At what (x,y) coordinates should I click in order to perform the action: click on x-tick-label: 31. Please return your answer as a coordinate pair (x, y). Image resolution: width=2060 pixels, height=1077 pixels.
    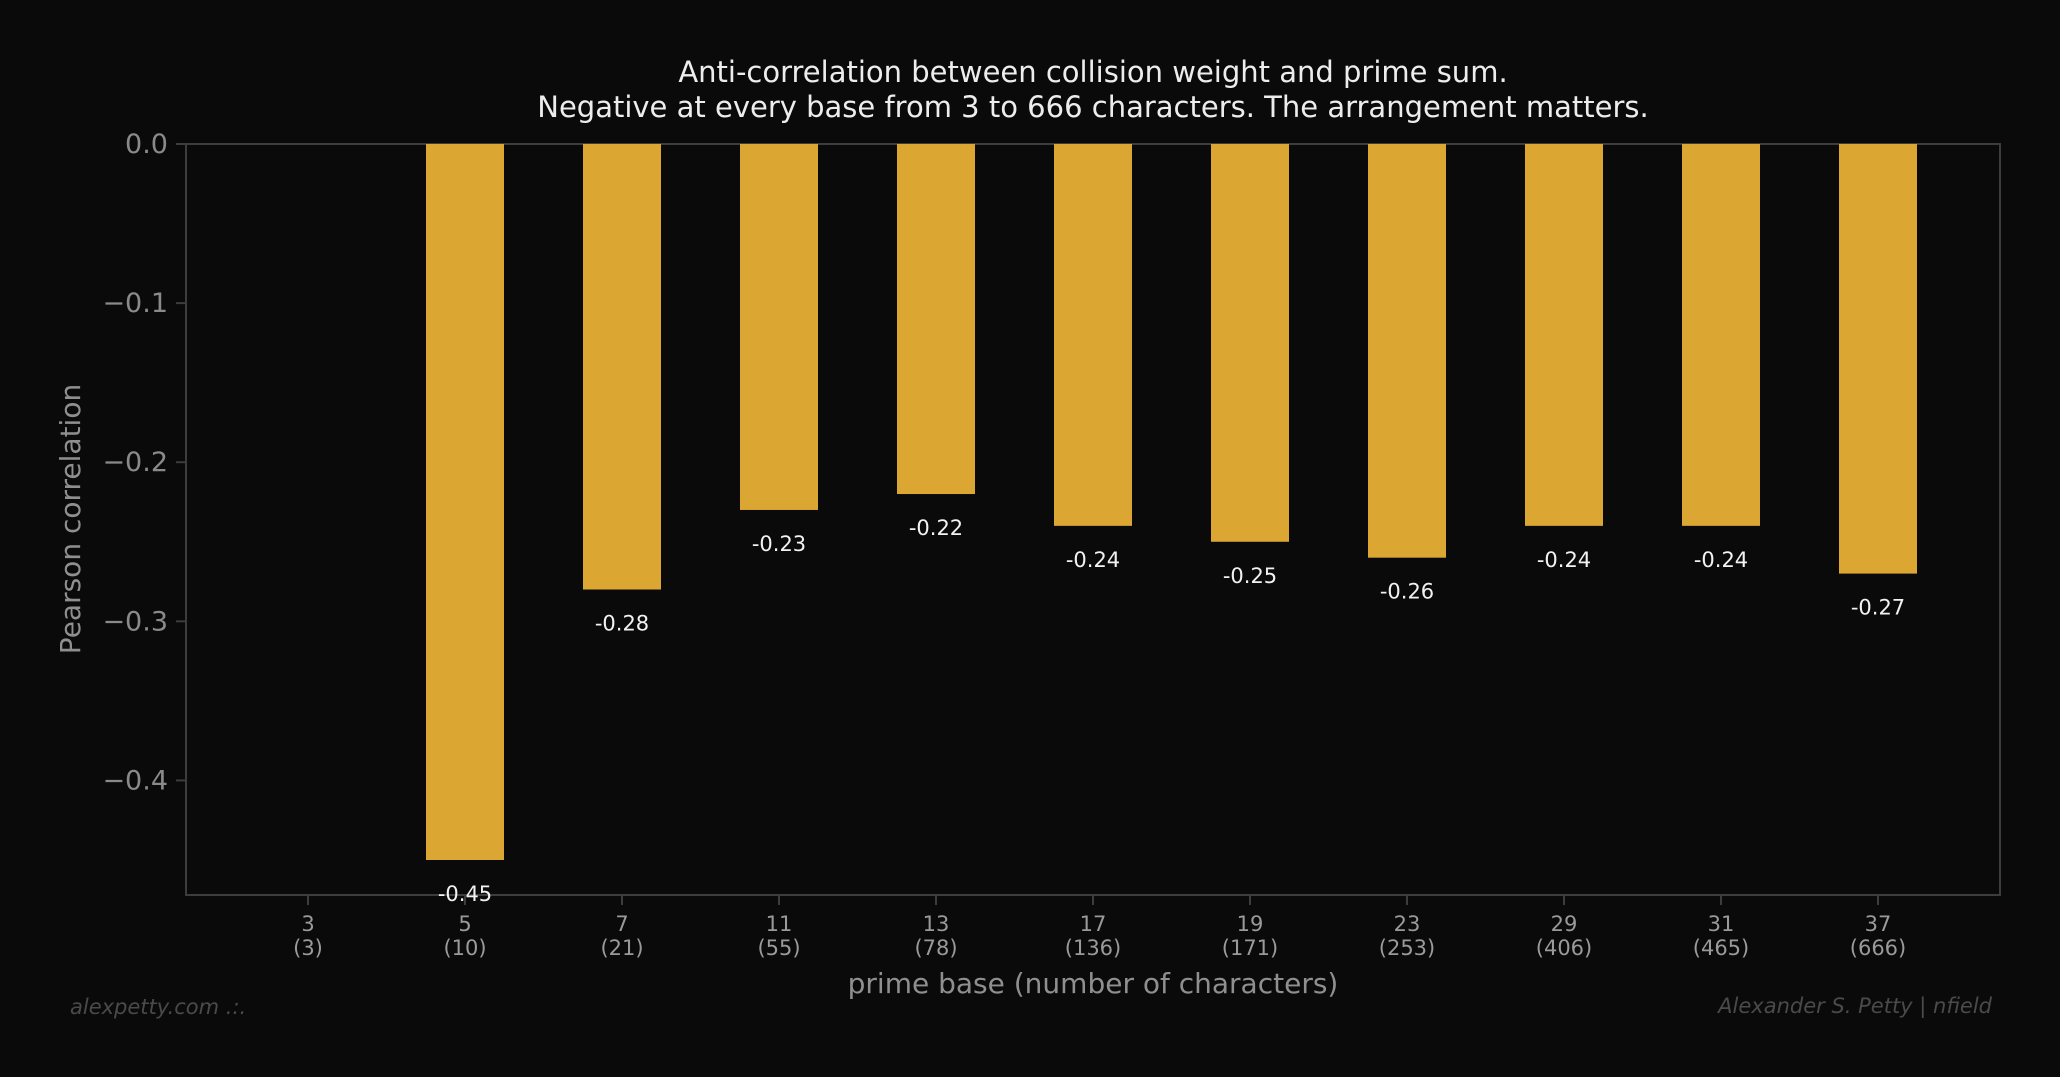
    Looking at the image, I should click on (1721, 924).